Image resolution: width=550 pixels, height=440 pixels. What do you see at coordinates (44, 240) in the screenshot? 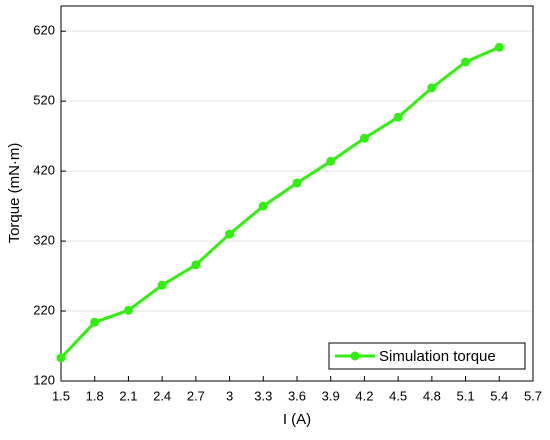
I see `y-tick-label: 320` at bounding box center [44, 240].